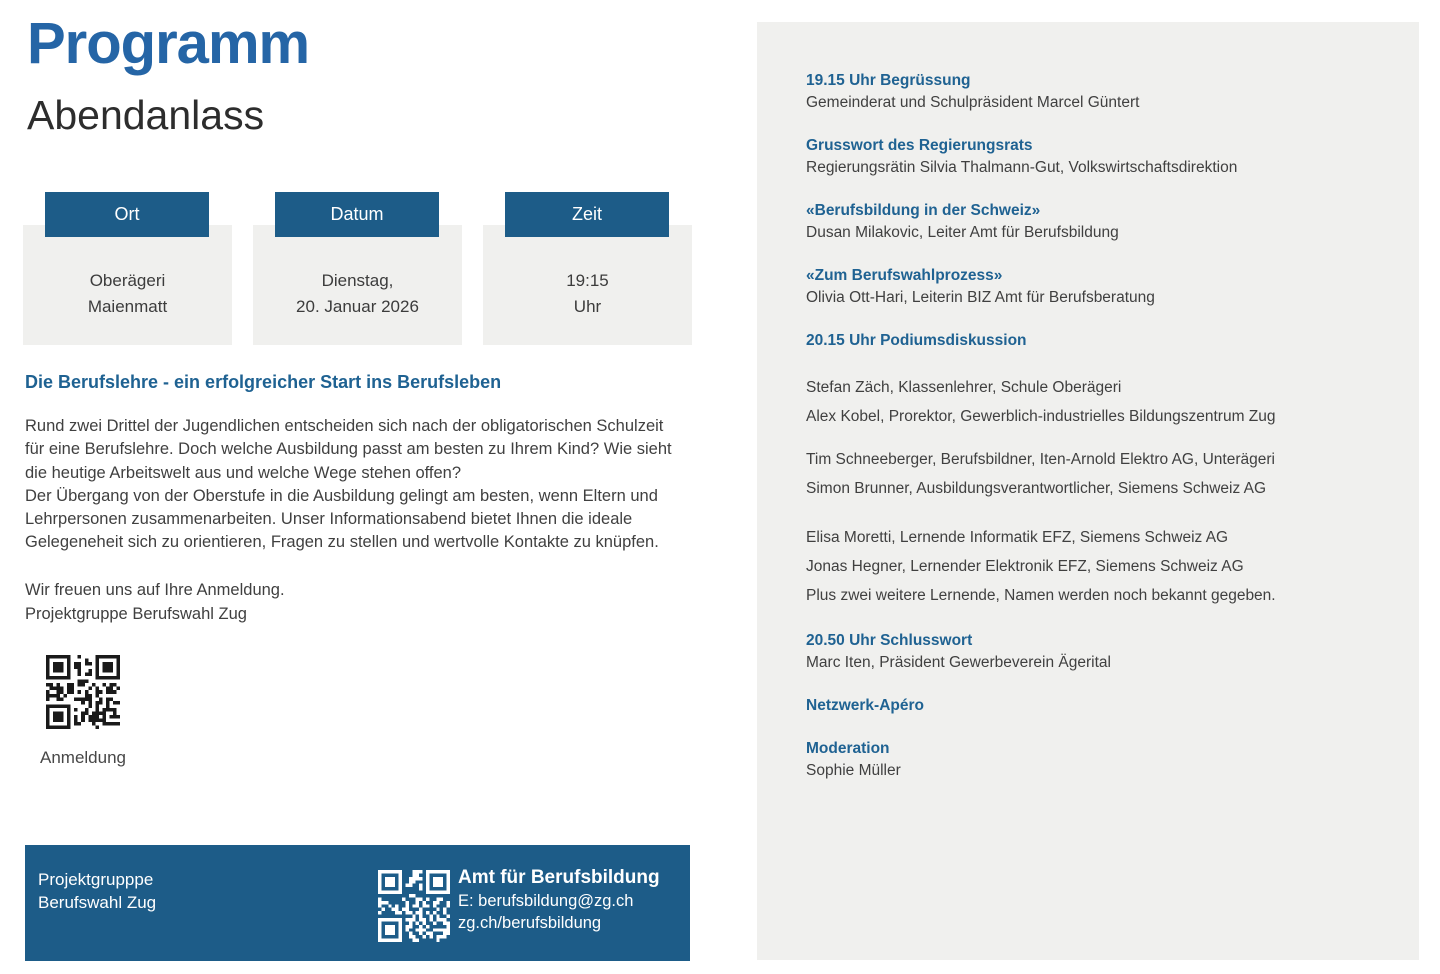  I want to click on schedule-heading: Grusswort des Regierungsrats, so click(919, 145).